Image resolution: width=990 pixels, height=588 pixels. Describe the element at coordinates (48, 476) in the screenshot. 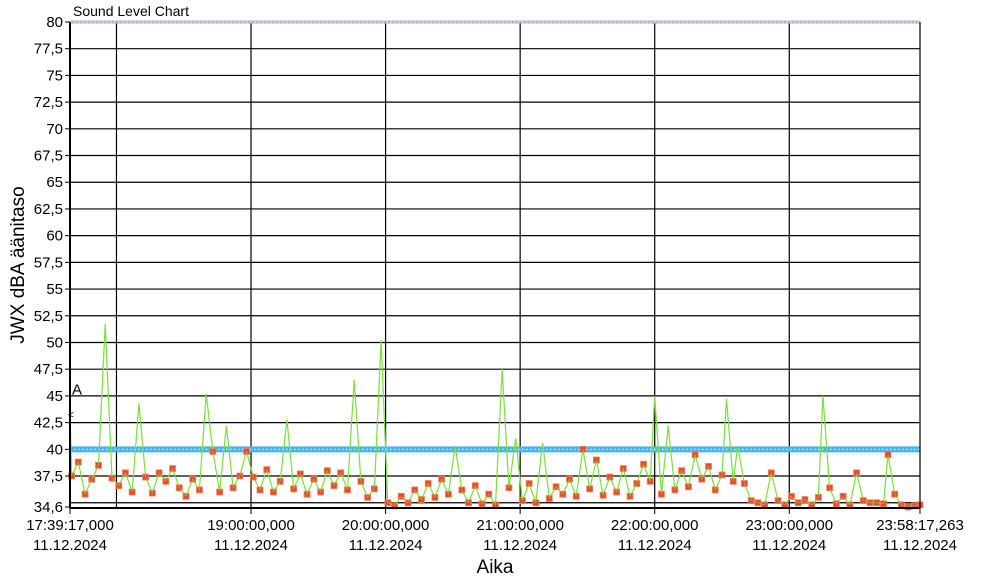

I see `y-tick-label: 37,5` at that location.